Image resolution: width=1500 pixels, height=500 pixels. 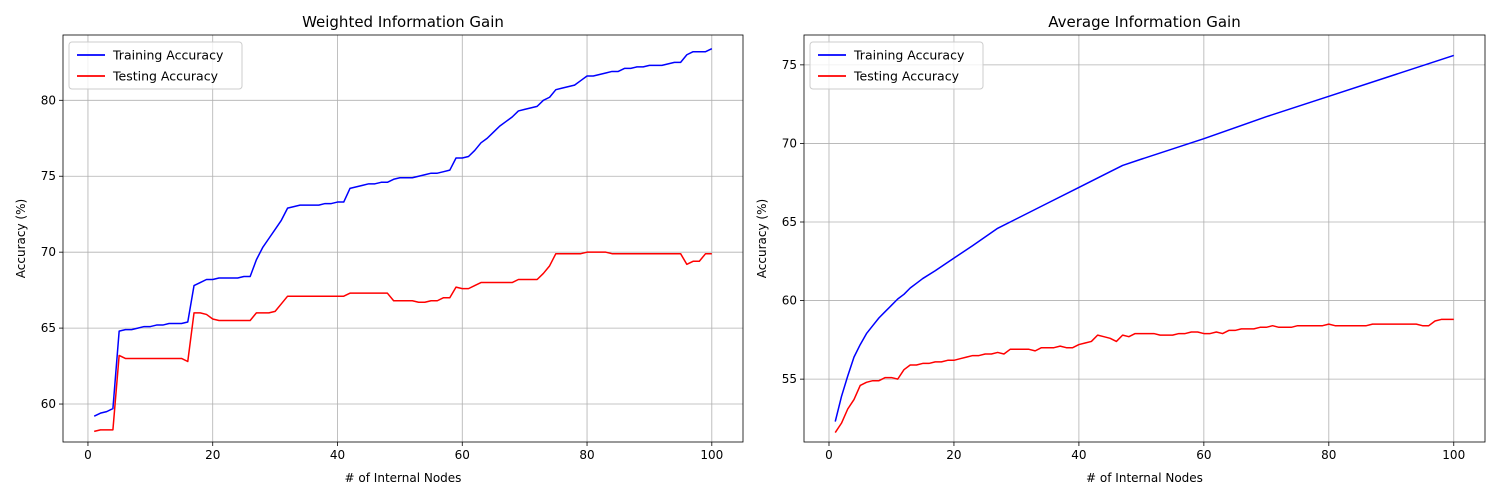 What do you see at coordinates (1144, 22) in the screenshot?
I see `chart-title: Average Information Gain` at bounding box center [1144, 22].